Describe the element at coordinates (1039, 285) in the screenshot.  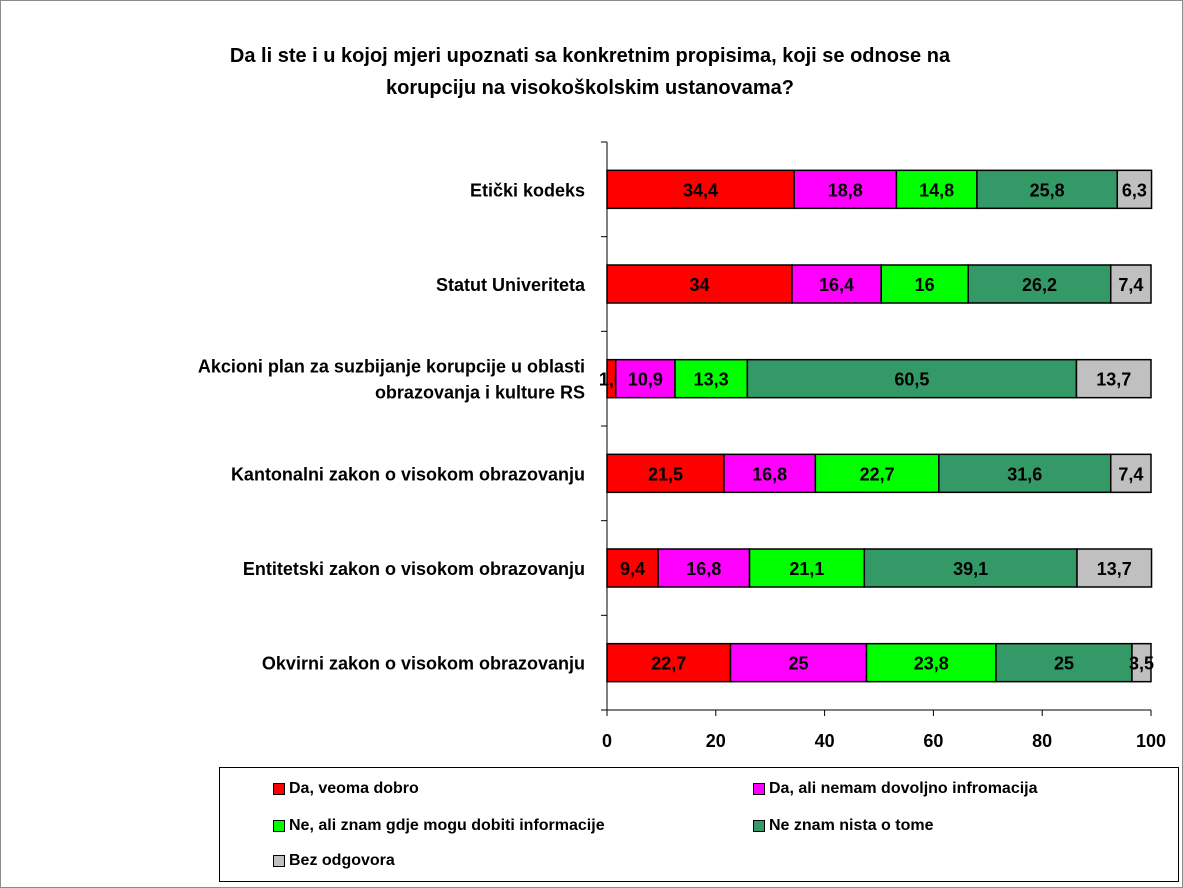
I see `data-label: 26,2` at that location.